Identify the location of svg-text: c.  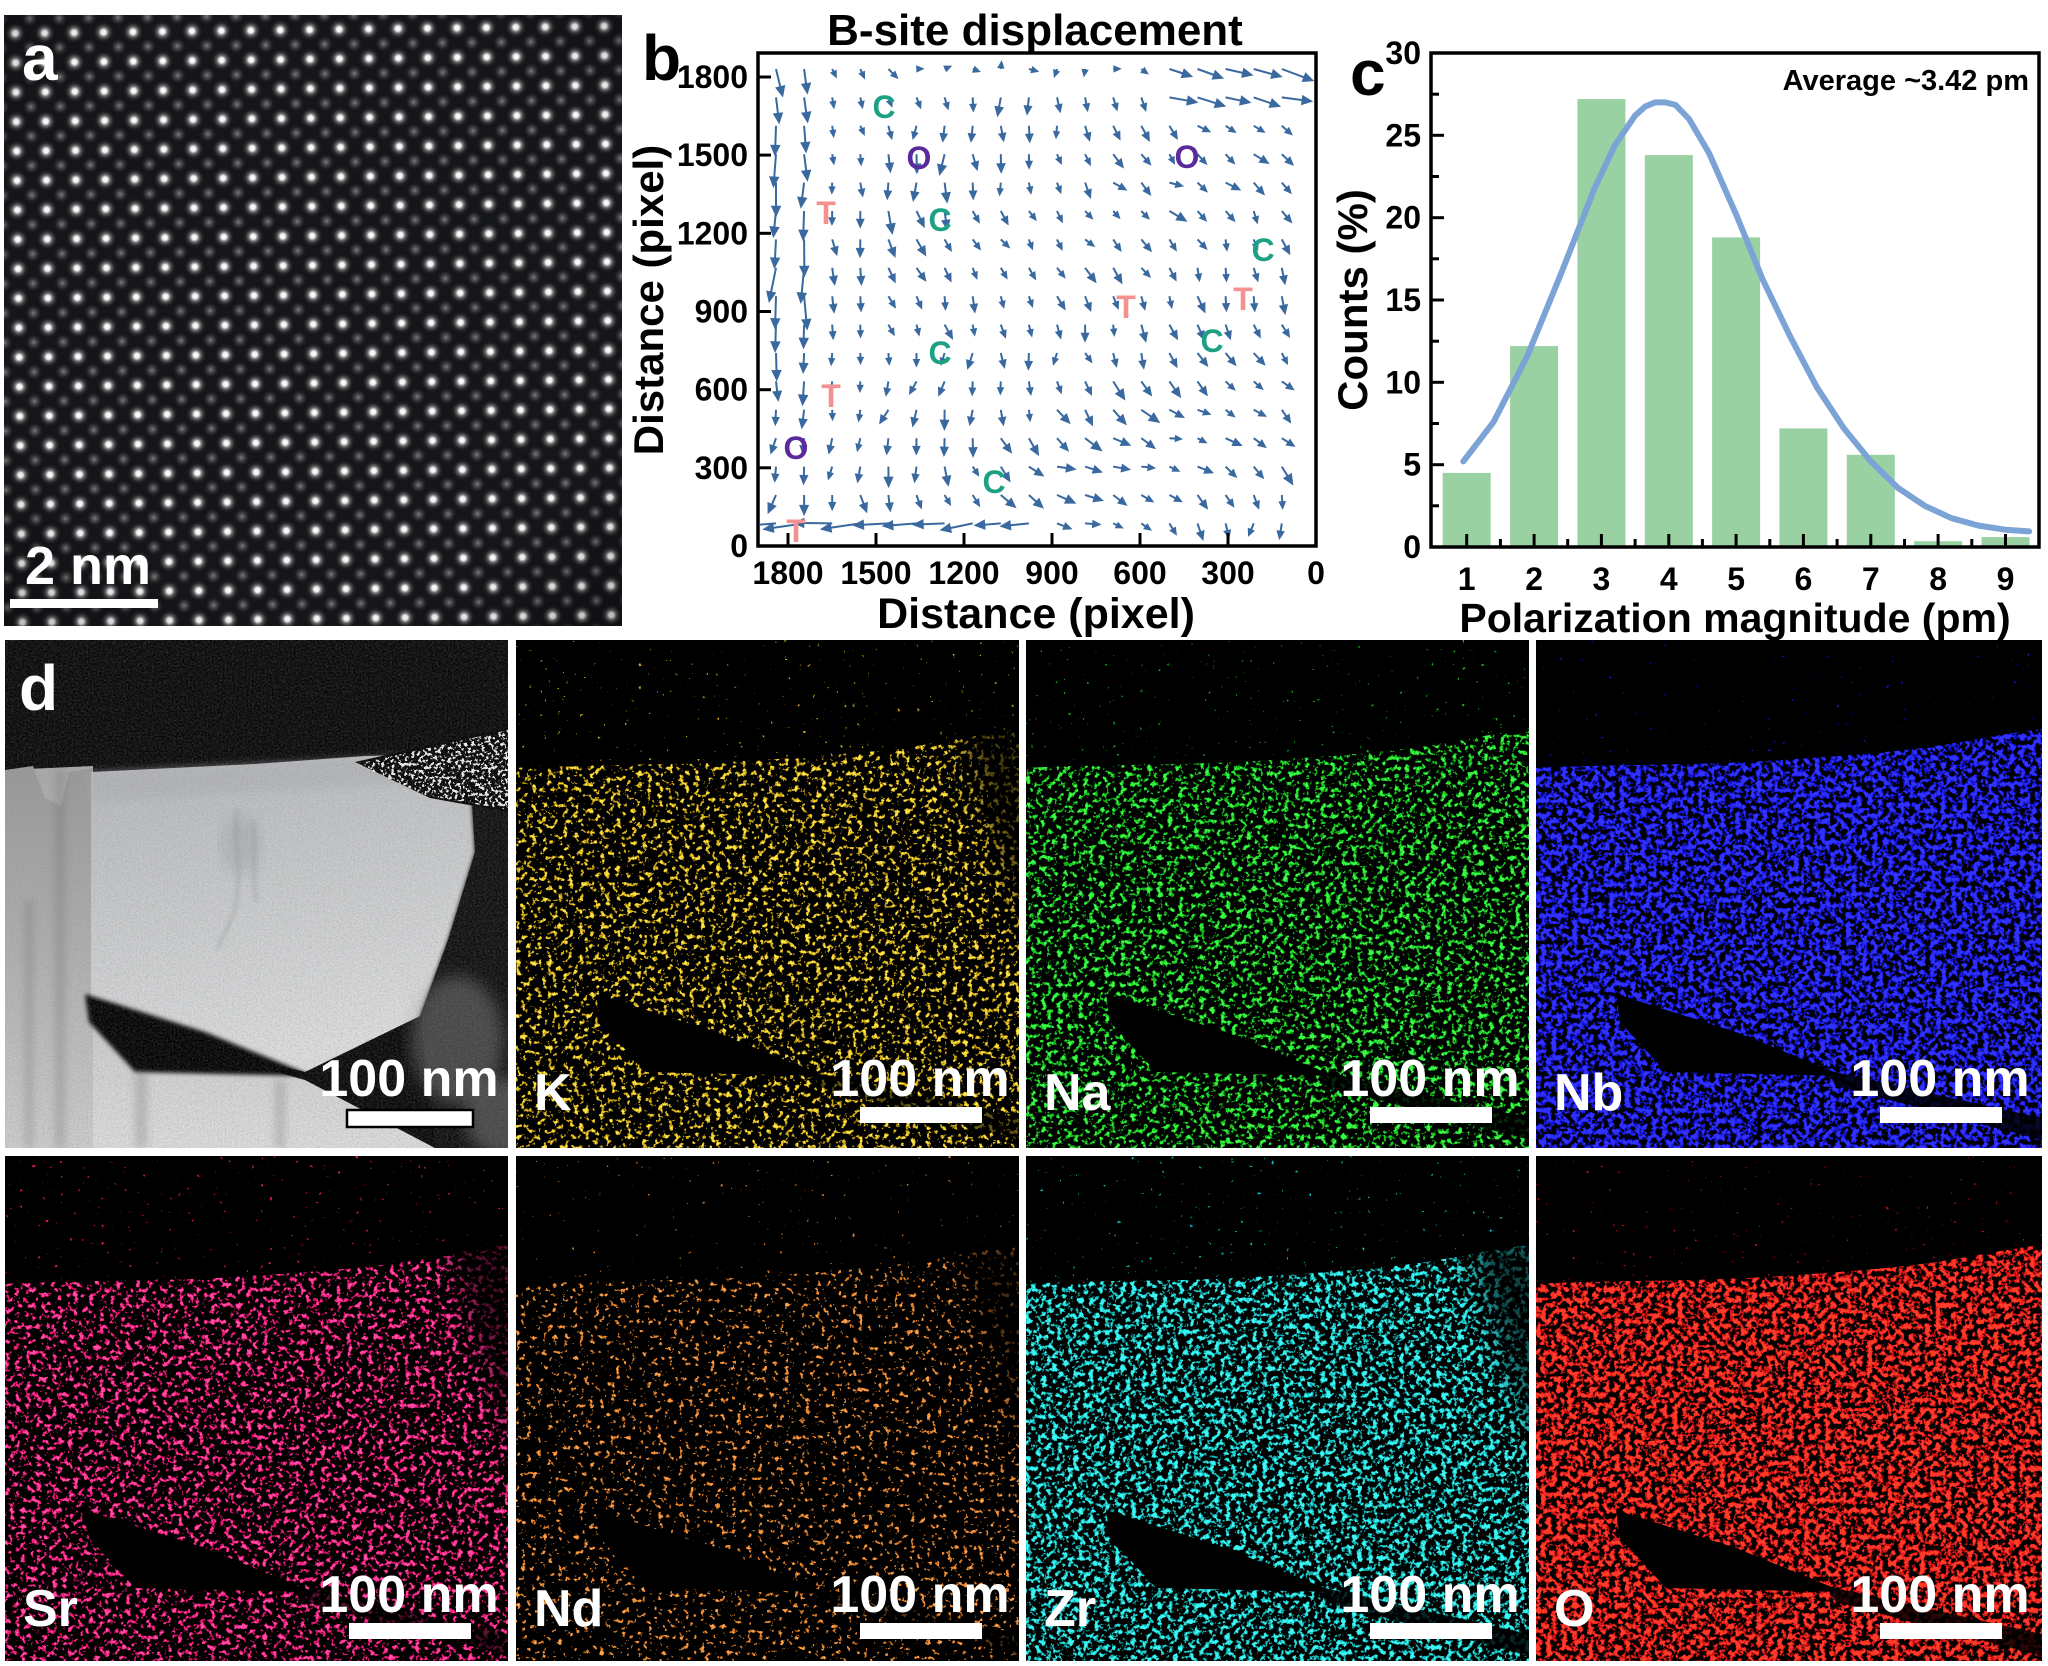
(1368, 73).